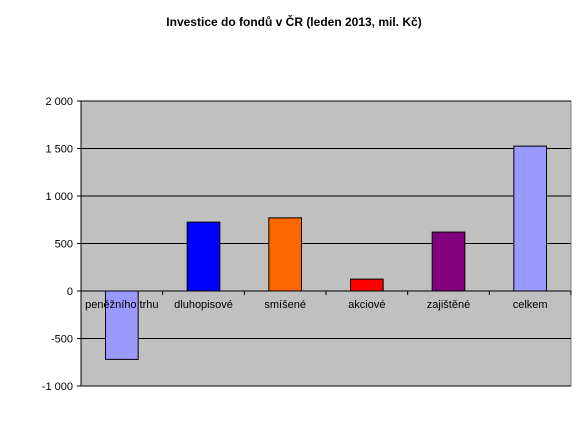  Describe the element at coordinates (203, 305) in the screenshot. I see `category-label: dluhopisové` at that location.